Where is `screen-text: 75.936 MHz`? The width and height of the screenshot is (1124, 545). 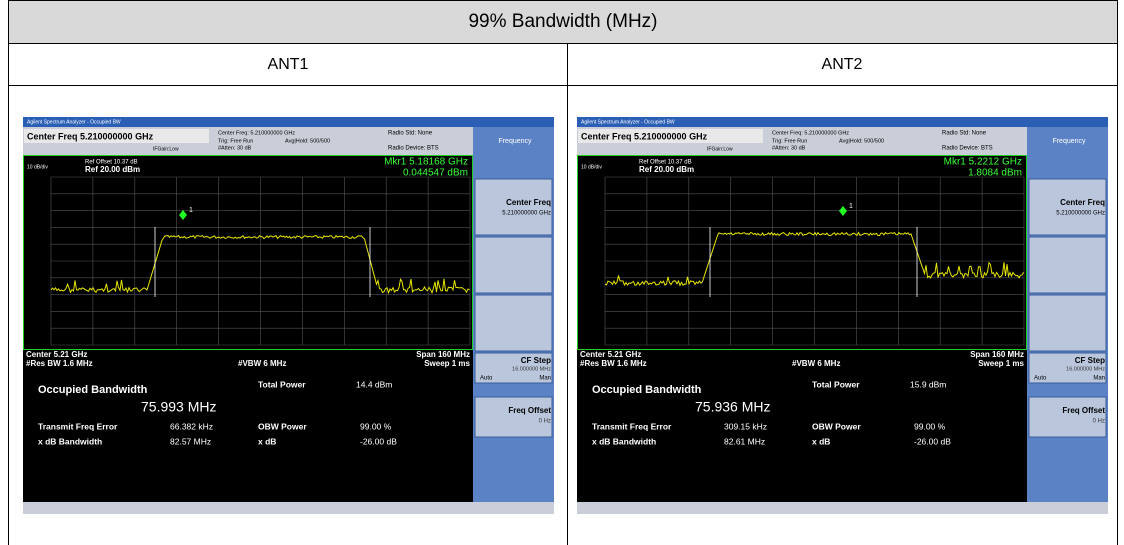
screen-text: 75.936 MHz is located at coordinates (732, 407).